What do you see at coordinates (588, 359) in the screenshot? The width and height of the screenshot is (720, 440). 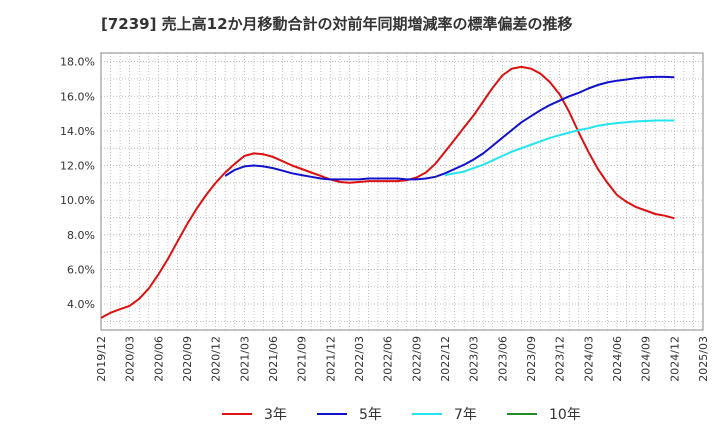 I see `x-tick-label: 2024/03` at bounding box center [588, 359].